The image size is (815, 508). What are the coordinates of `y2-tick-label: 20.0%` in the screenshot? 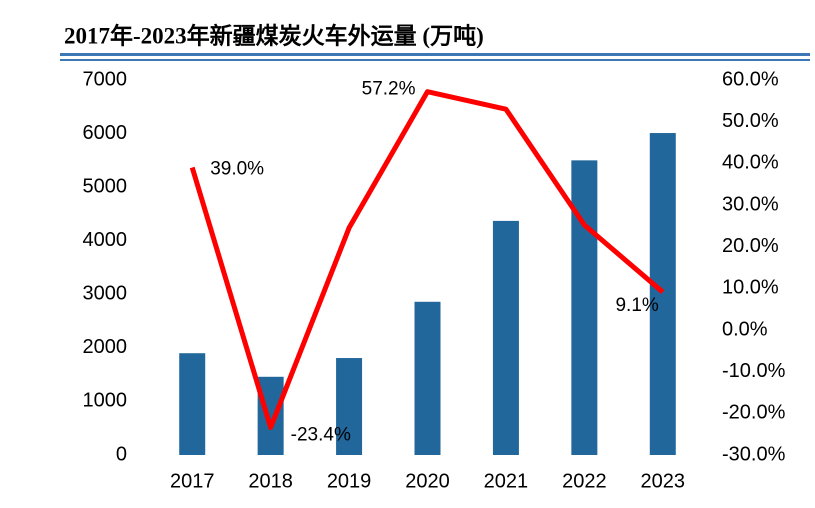 It's located at (750, 246).